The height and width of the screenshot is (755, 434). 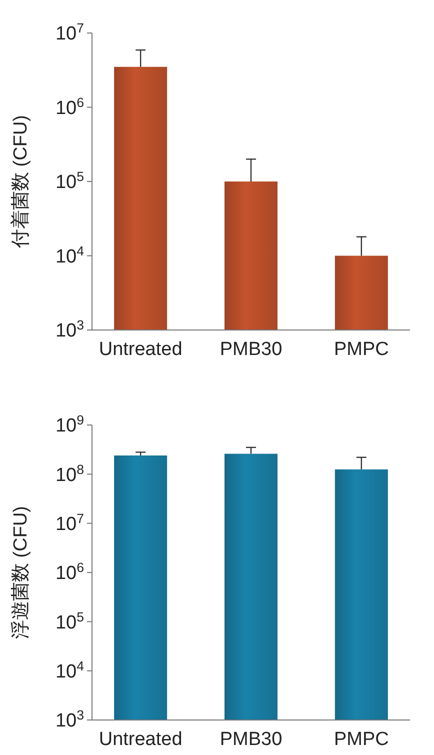 I want to click on y-axis-title: 浮遊菌数 (CFU), so click(x=21, y=572).